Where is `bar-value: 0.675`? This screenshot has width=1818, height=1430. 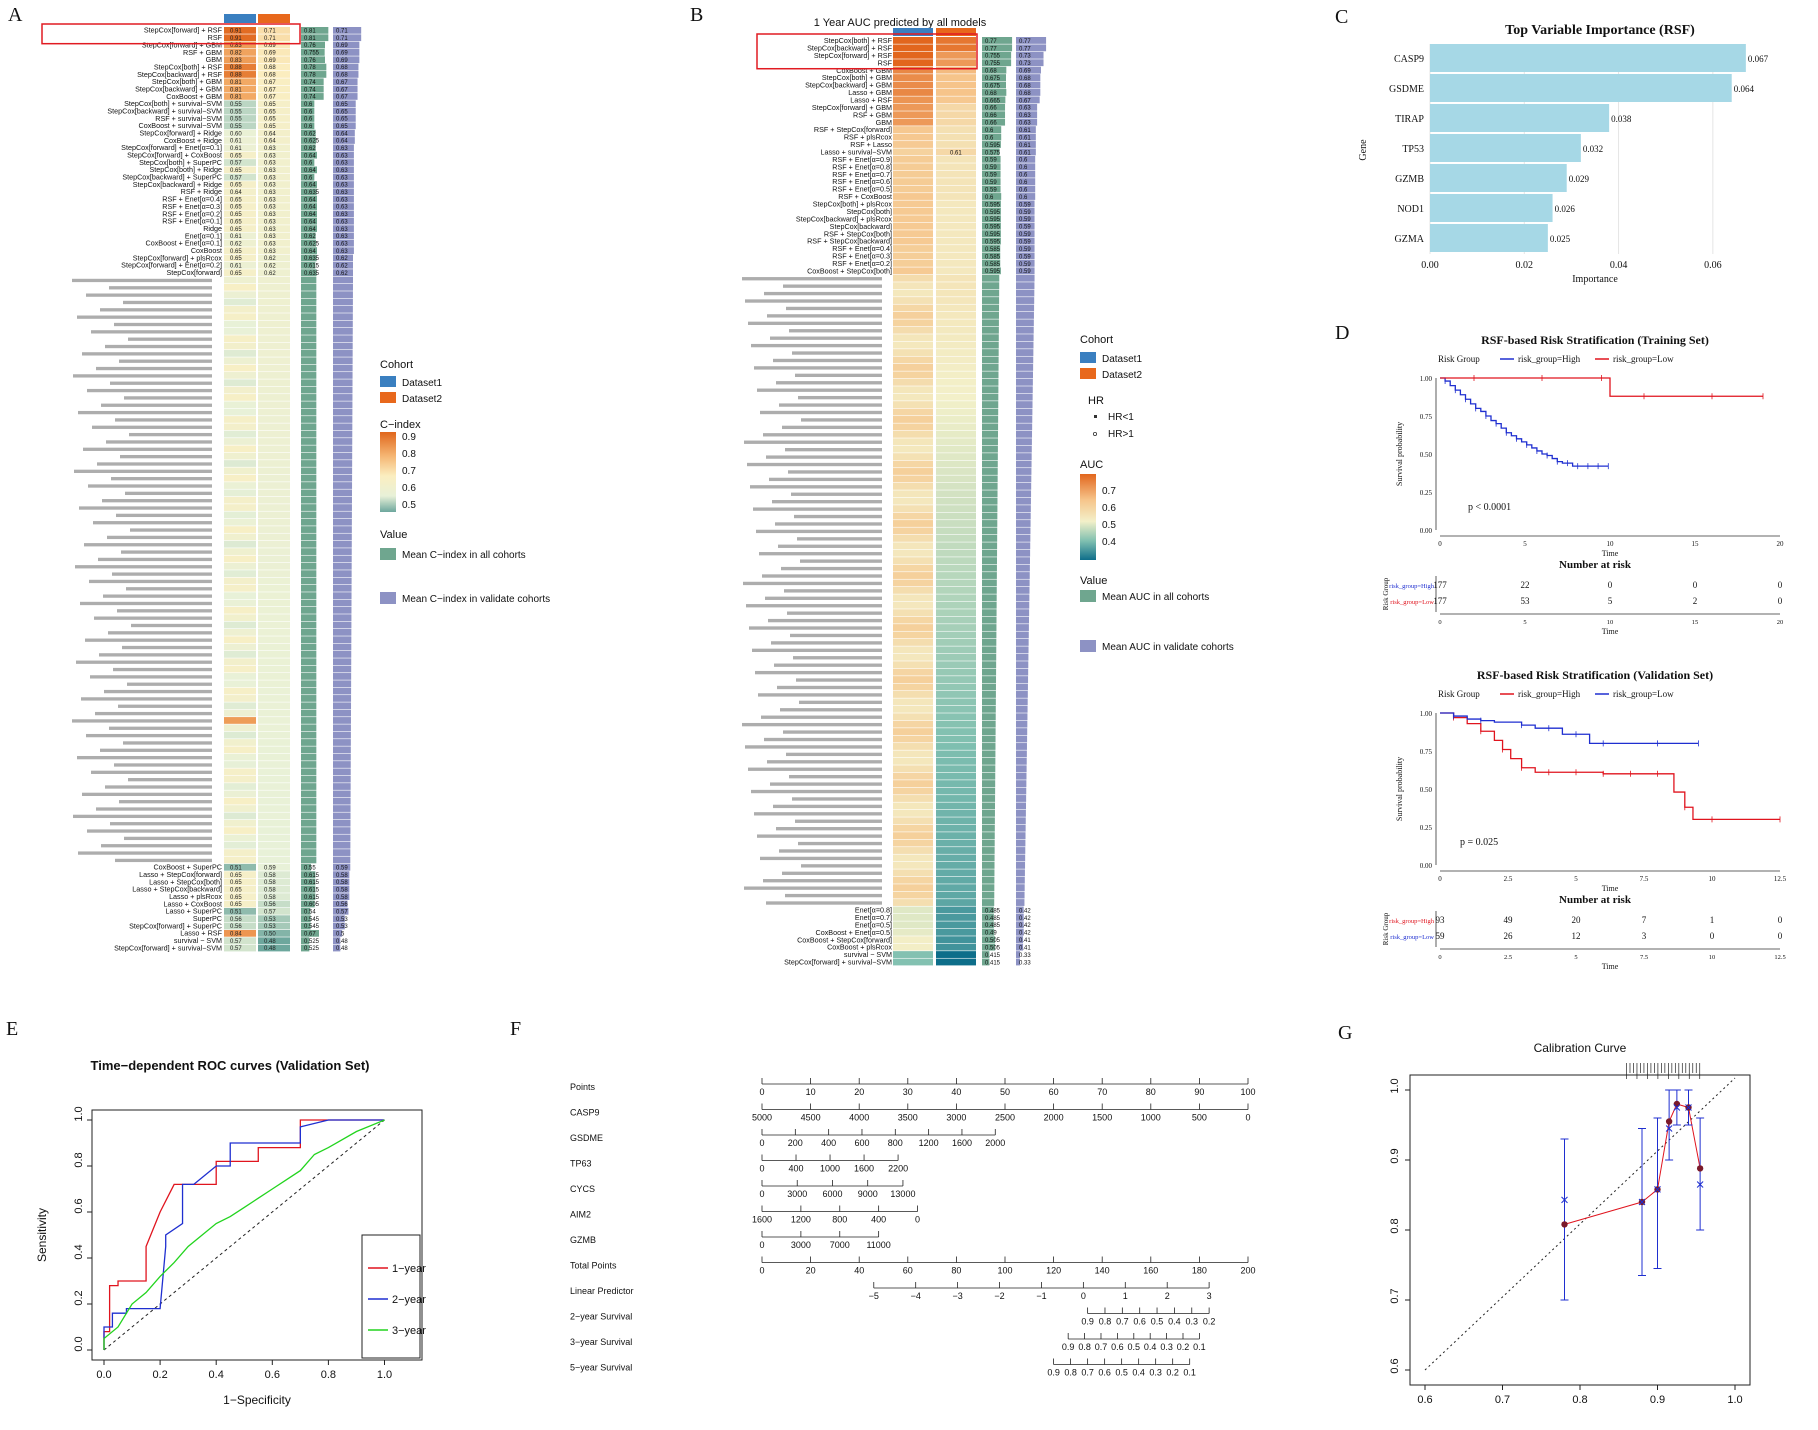
bar-value: 0.675 is located at coordinates (993, 86).